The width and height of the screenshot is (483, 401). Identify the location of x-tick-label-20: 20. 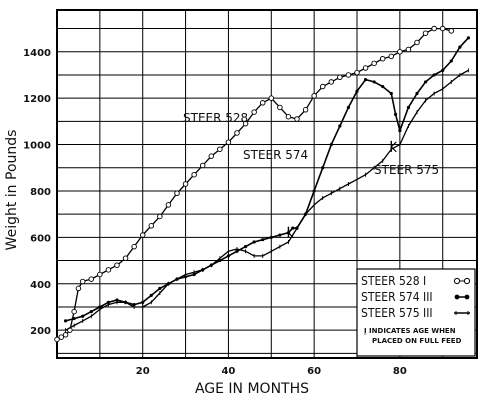
(143, 371).